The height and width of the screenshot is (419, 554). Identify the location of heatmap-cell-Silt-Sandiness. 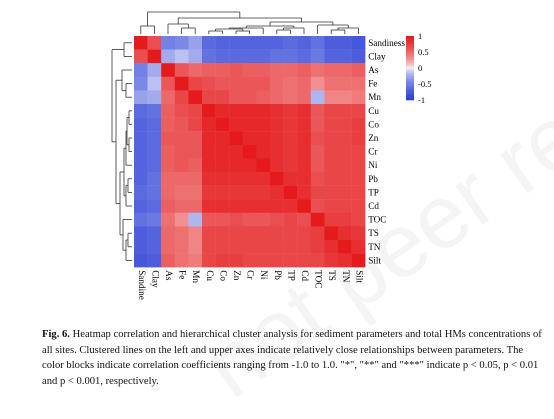
(141, 260).